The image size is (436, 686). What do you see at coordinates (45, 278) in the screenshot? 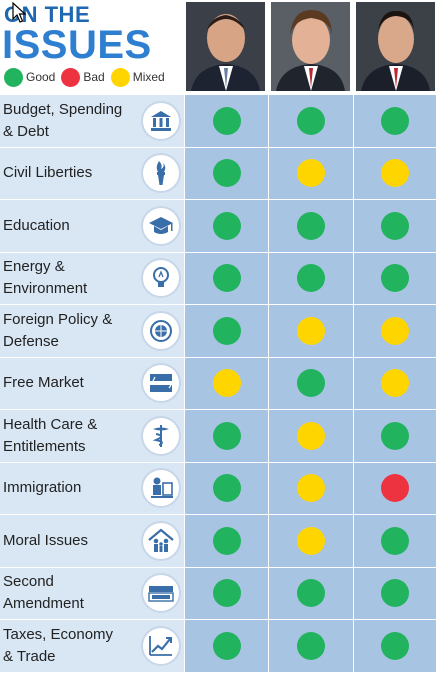
I see `issue-label: Energy & Environment` at bounding box center [45, 278].